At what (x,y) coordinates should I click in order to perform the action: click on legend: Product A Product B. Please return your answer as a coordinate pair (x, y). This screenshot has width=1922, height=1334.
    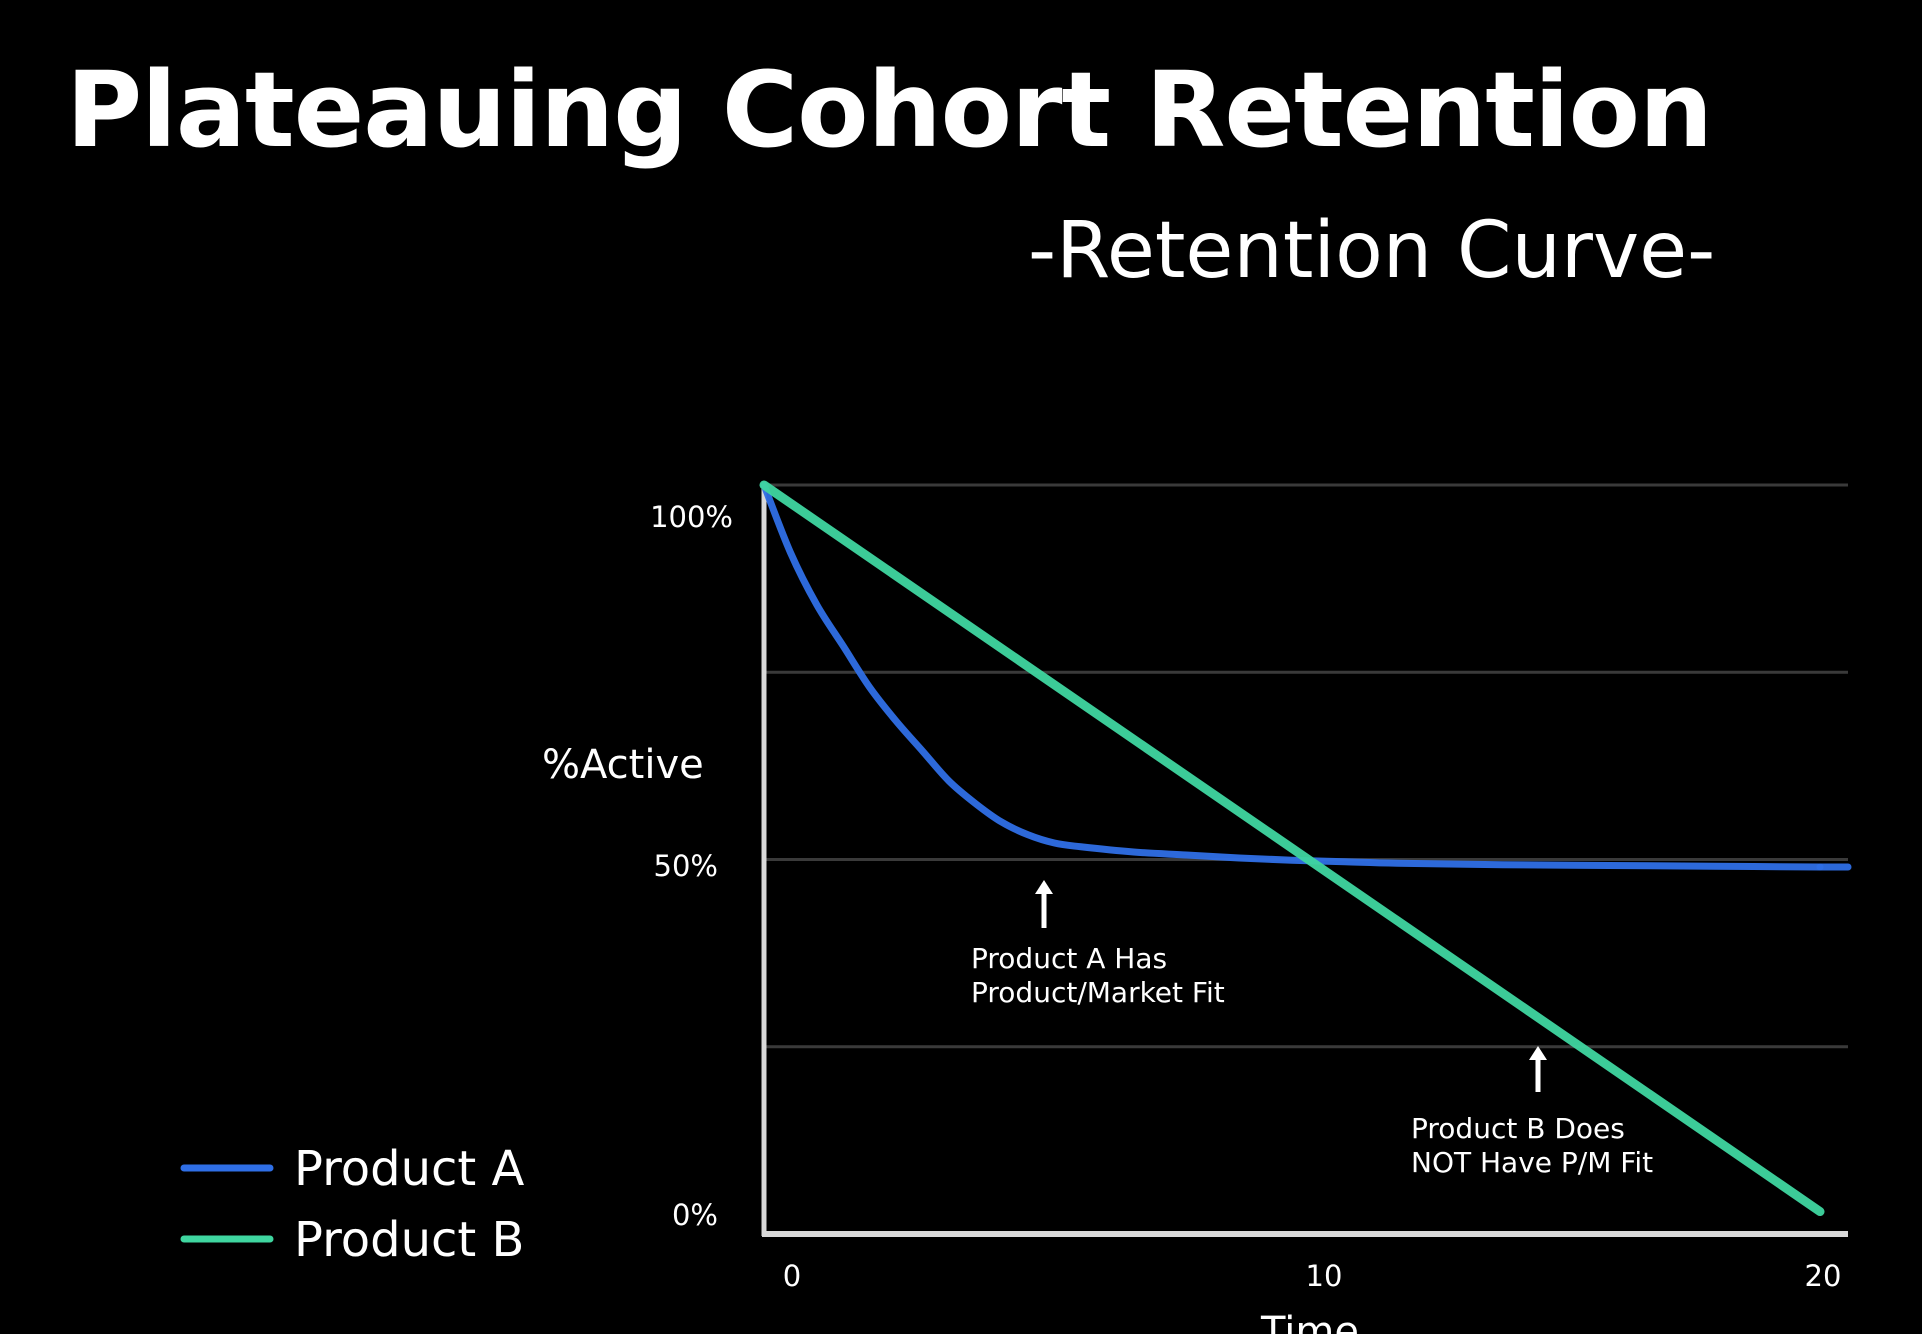
    Looking at the image, I should click on (352, 1204).